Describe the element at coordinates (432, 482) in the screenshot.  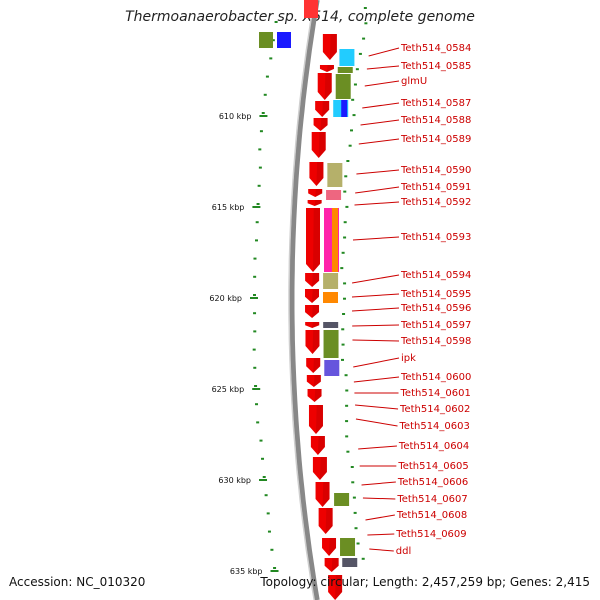
I see `gene-label: Teth514_0606` at that location.